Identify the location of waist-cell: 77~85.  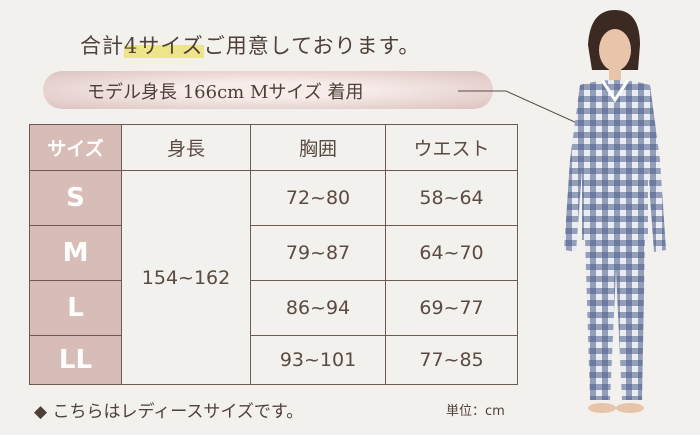
(451, 360).